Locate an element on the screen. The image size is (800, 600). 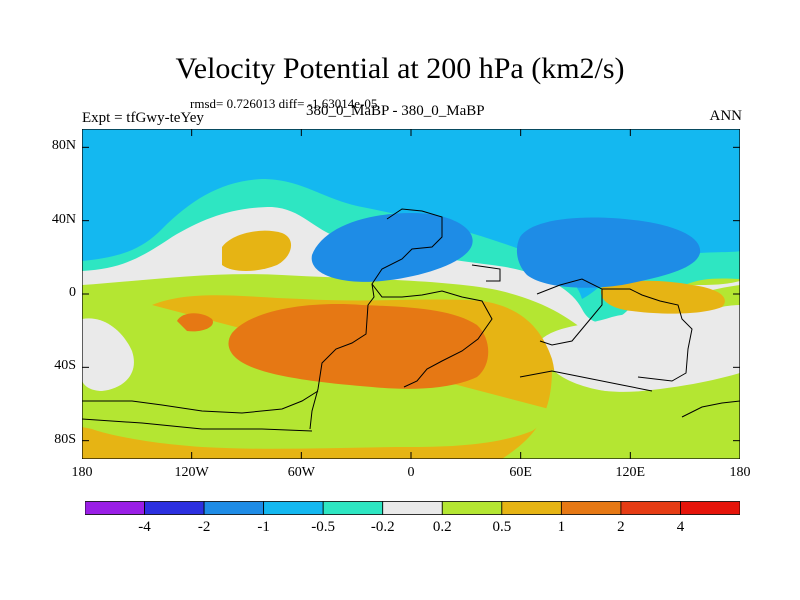
field-ne-positive is located at coordinates (662, 297).